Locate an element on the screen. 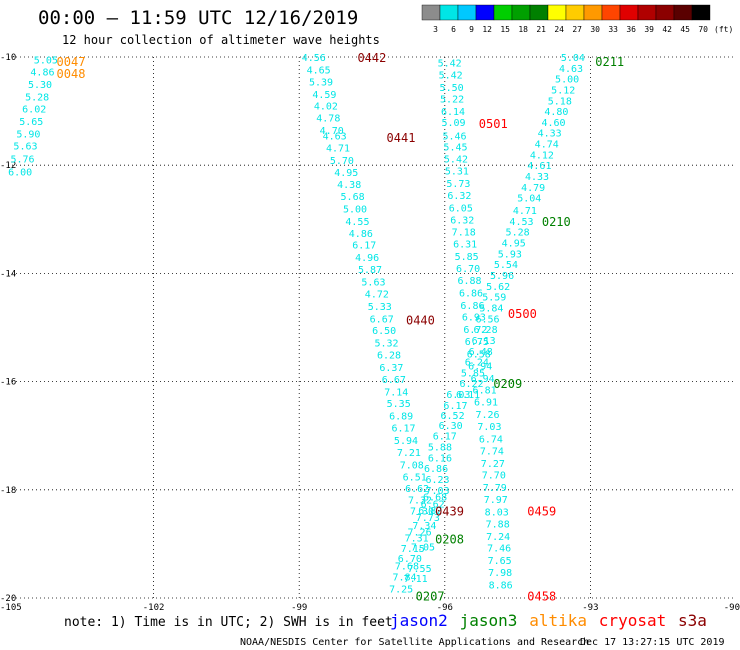 Image resolution: width=740 pixels, height=650 pixels. wave-height-value: 6.88 is located at coordinates (470, 281).